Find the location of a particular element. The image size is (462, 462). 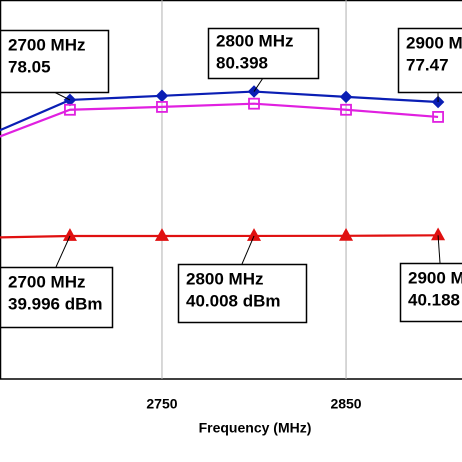

annotation-text: 77.47 is located at coordinates (427, 64).